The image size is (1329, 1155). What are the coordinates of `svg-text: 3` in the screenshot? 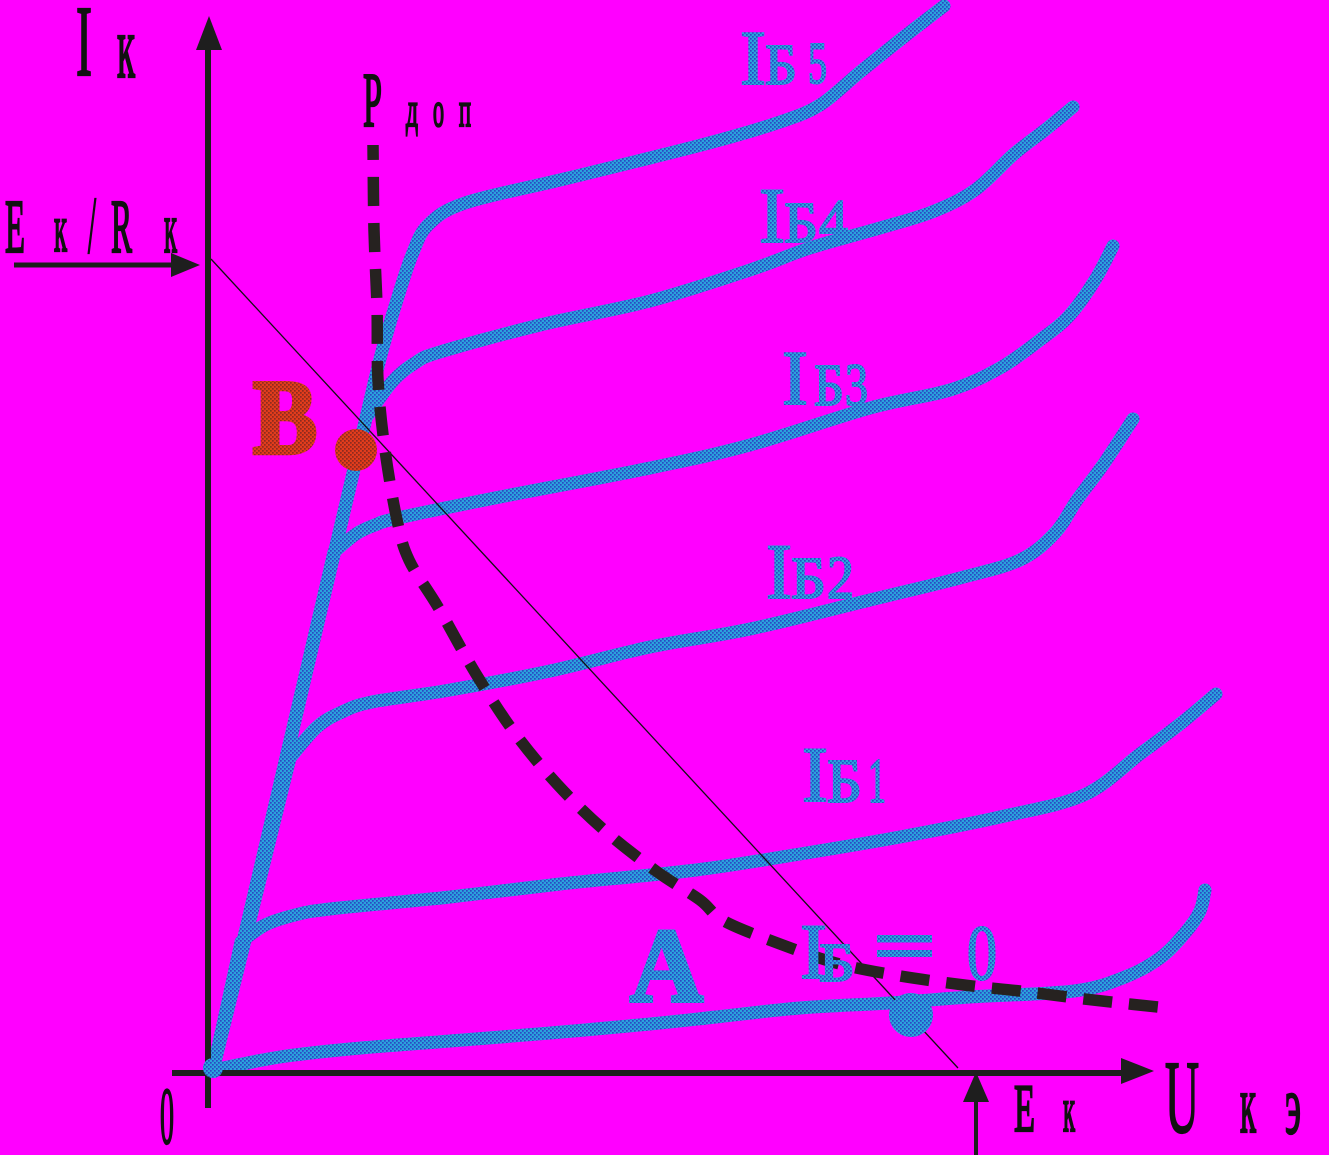 It's located at (856, 385).